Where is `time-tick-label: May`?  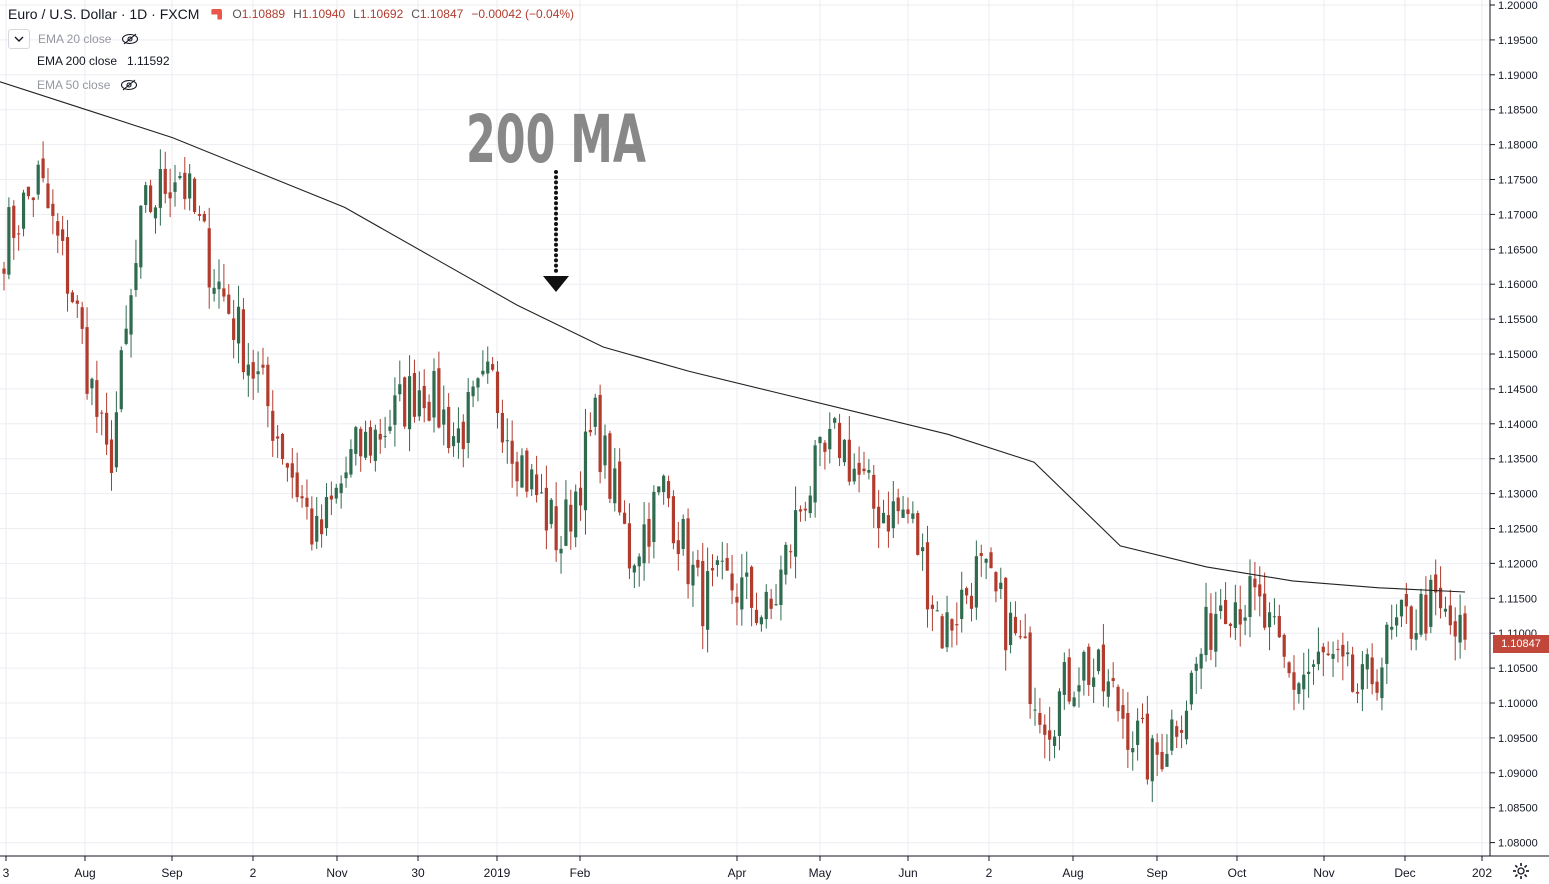 time-tick-label: May is located at coordinates (820, 873).